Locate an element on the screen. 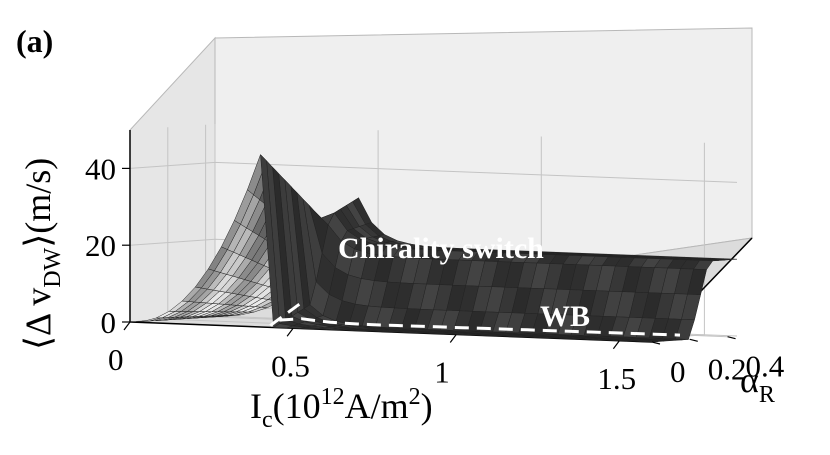 This screenshot has width=830, height=455. x-tick-label-0: 0 is located at coordinates (116, 359).